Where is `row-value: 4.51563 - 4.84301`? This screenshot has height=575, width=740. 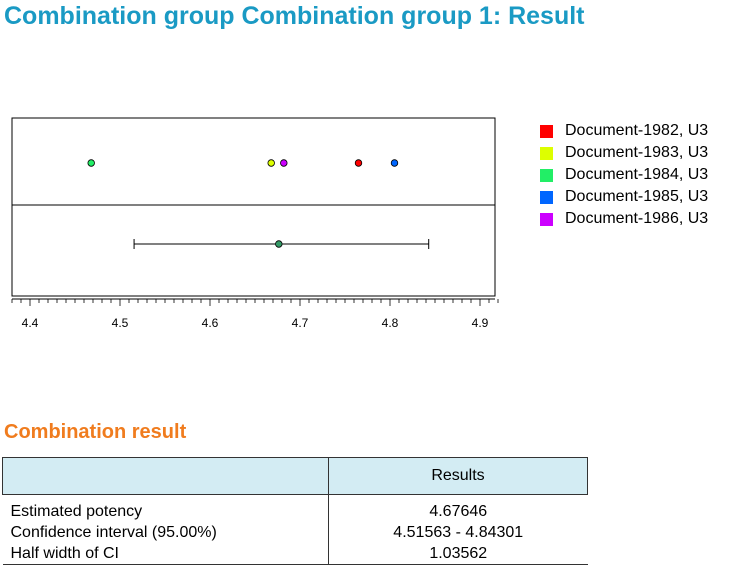 row-value: 4.51563 - 4.84301 is located at coordinates (458, 532).